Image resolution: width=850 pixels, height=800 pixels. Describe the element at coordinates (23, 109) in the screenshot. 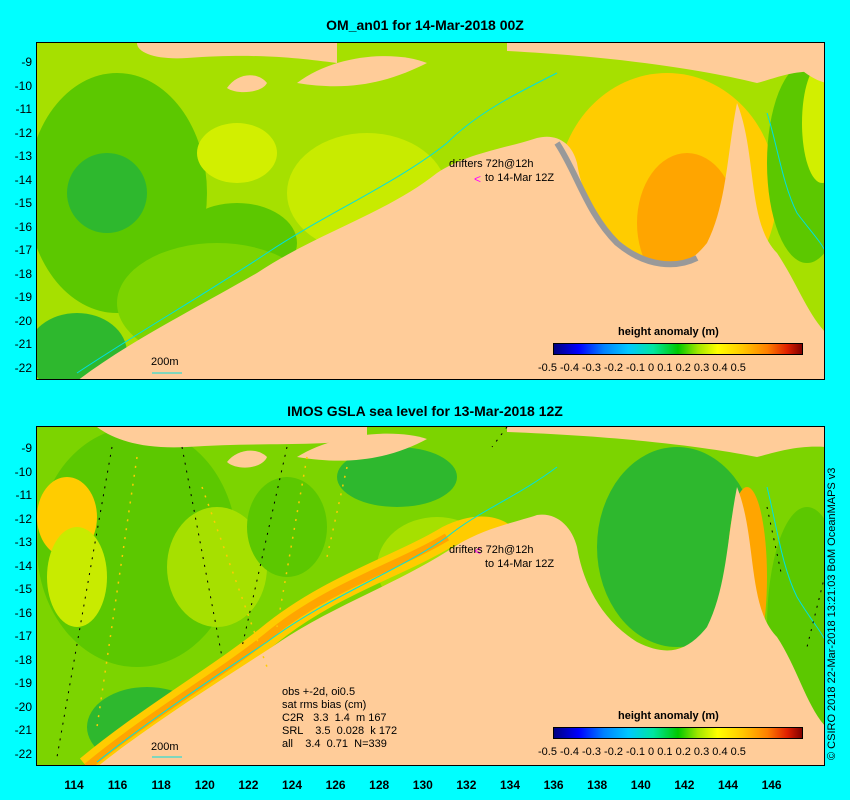

I see `top-lat-label: -11` at that location.